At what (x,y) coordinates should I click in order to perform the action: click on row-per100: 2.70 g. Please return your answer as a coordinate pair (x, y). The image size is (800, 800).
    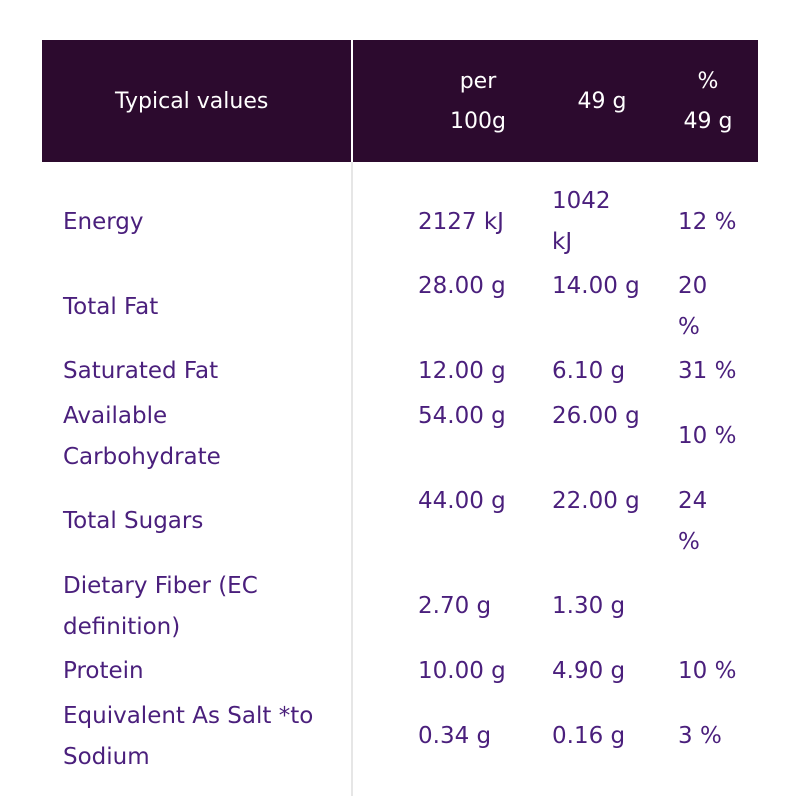
    Looking at the image, I should click on (455, 606).